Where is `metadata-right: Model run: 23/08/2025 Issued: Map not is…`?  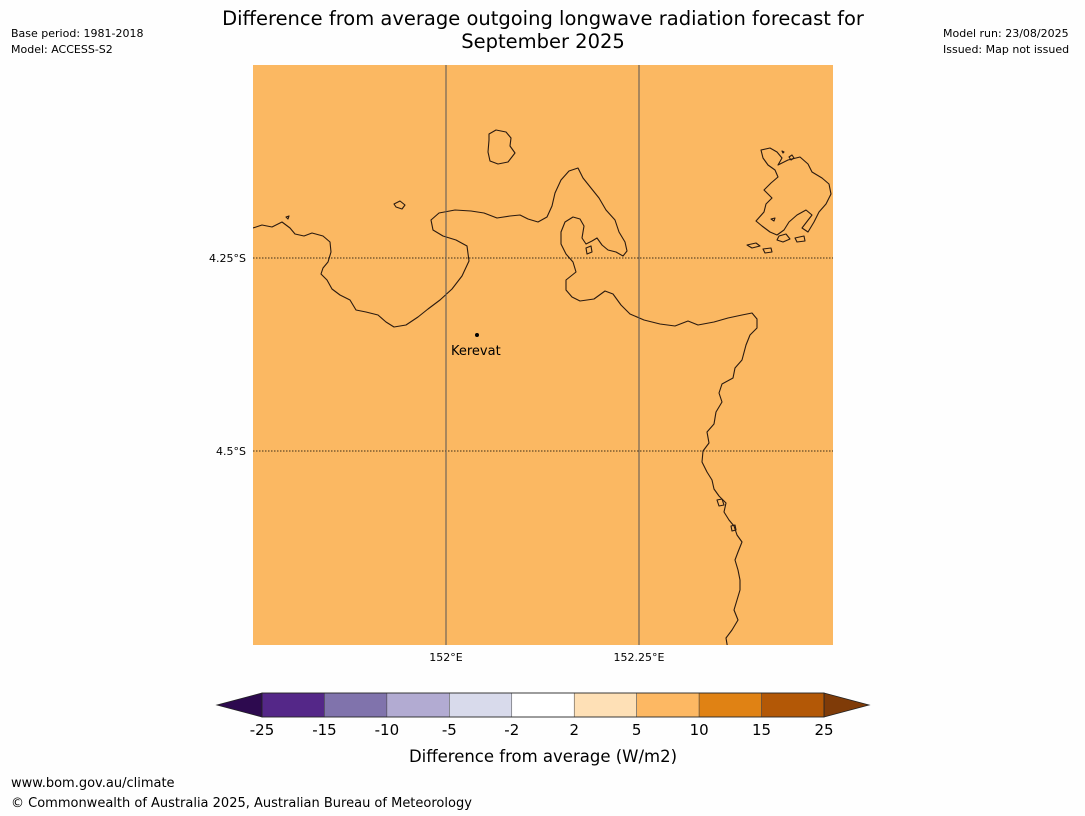 metadata-right: Model run: 23/08/2025 Issued: Map not is… is located at coordinates (1006, 42).